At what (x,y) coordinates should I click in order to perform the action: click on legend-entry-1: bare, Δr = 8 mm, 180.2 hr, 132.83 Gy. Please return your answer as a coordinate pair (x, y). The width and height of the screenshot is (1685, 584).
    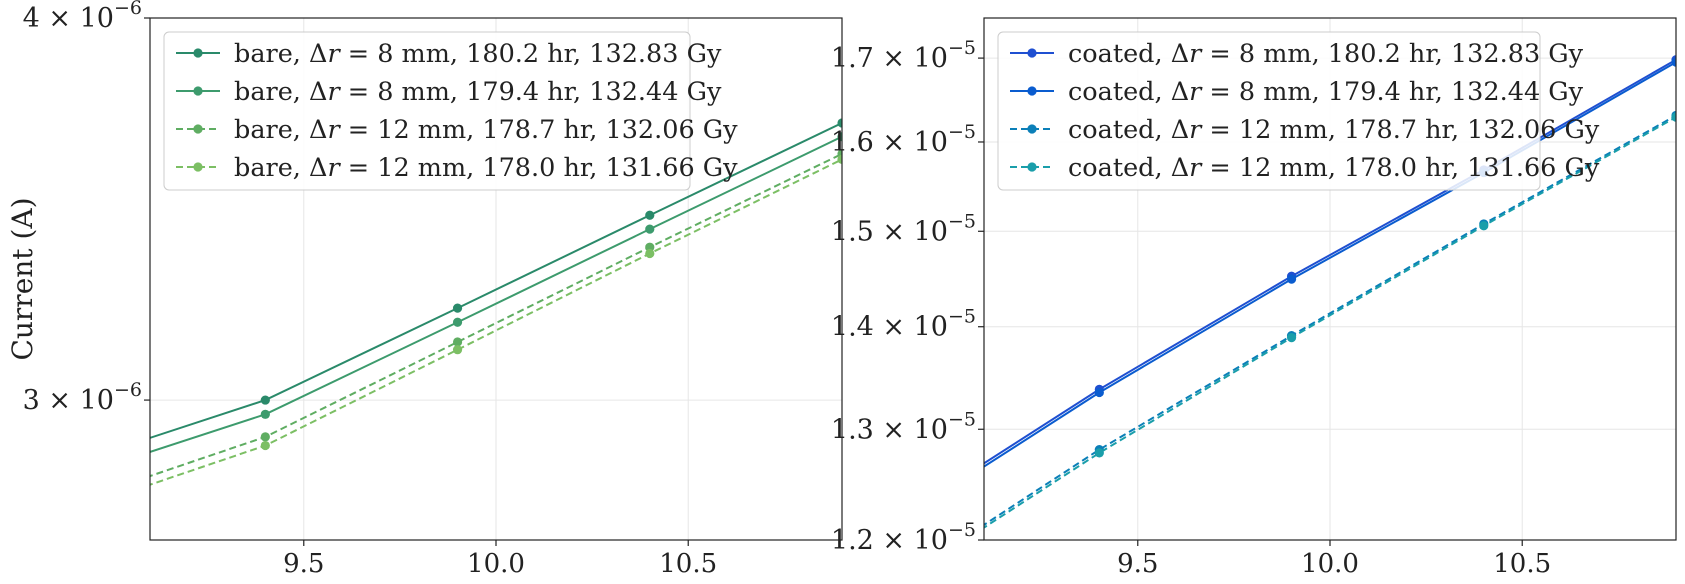
    Looking at the image, I should click on (449, 54).